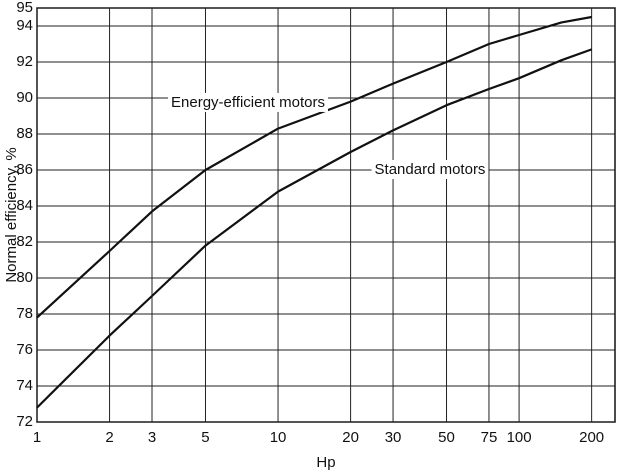  Describe the element at coordinates (24, 385) in the screenshot. I see `y-tick-label: 74` at that location.